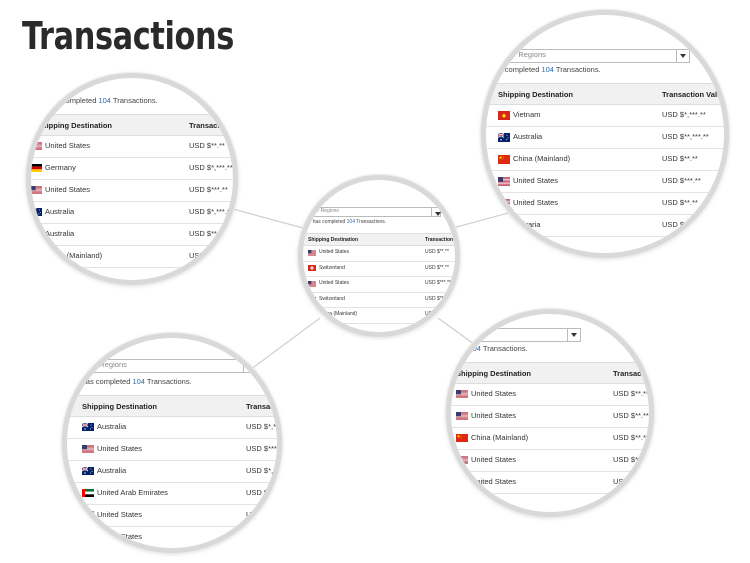  What do you see at coordinates (527, 224) in the screenshot?
I see `shipping-destination: Bulgaria` at bounding box center [527, 224].